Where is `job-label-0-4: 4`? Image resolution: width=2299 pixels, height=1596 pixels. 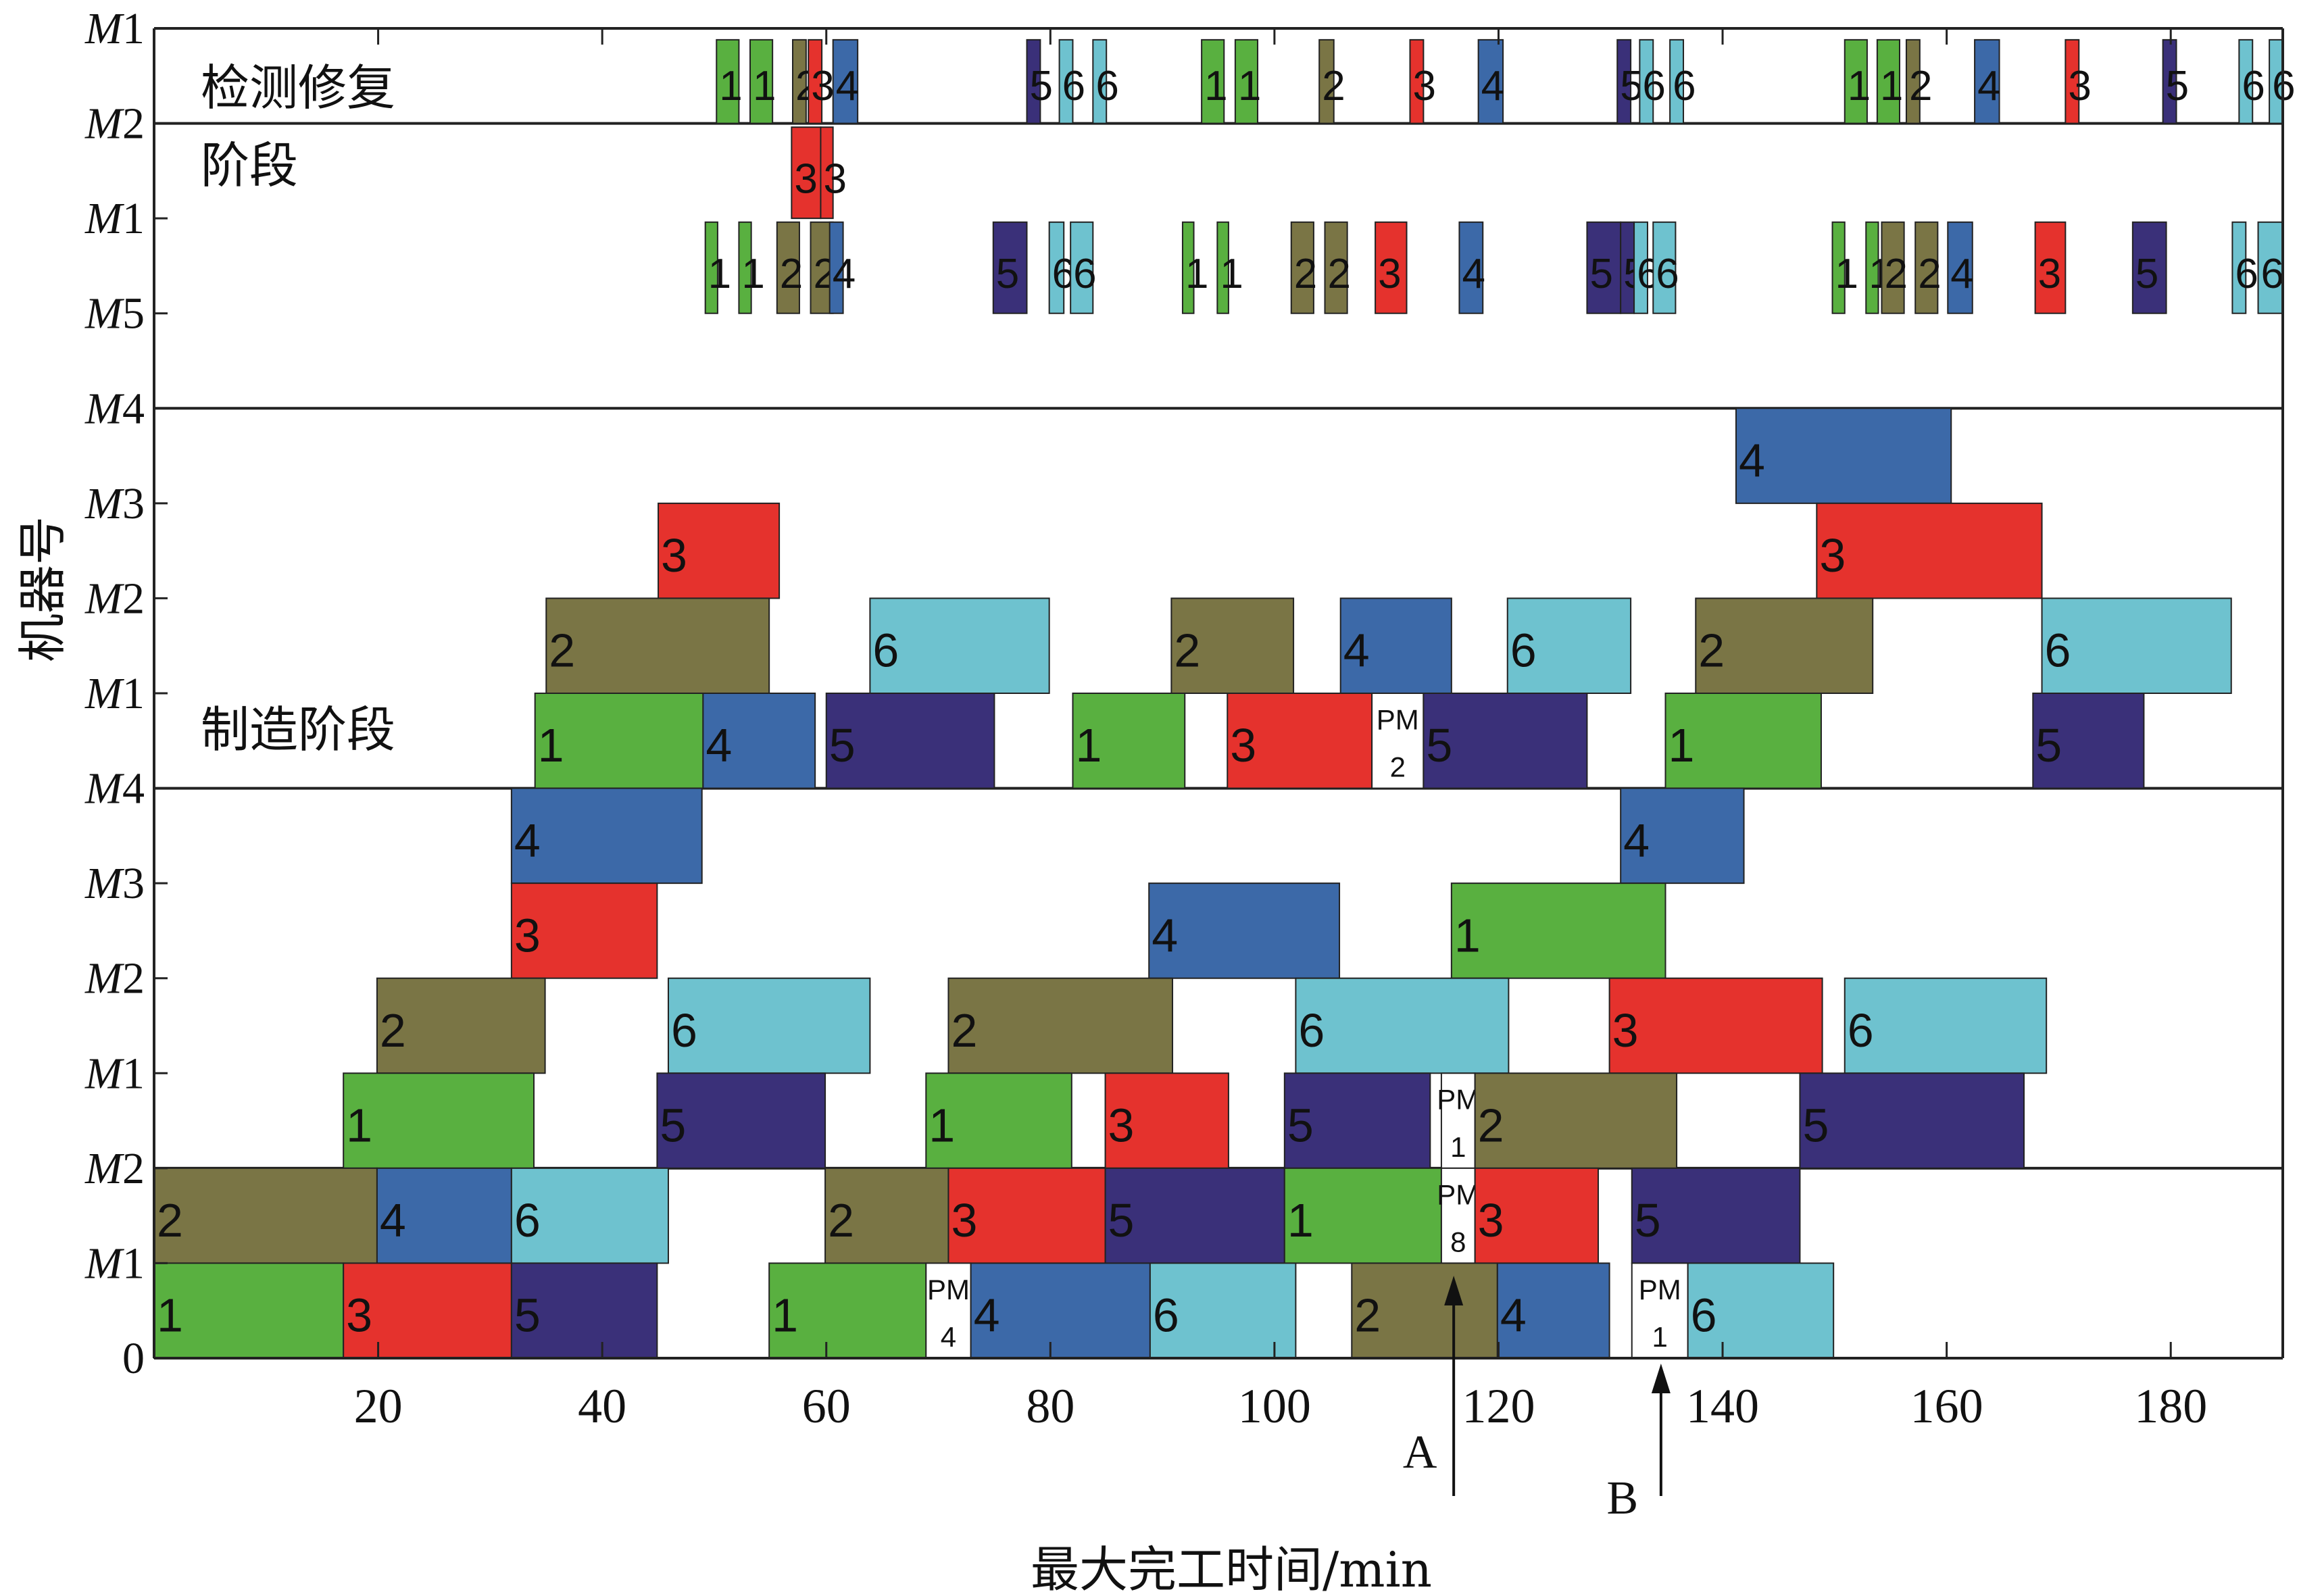 job-label-0-4: 4 is located at coordinates (847, 86).